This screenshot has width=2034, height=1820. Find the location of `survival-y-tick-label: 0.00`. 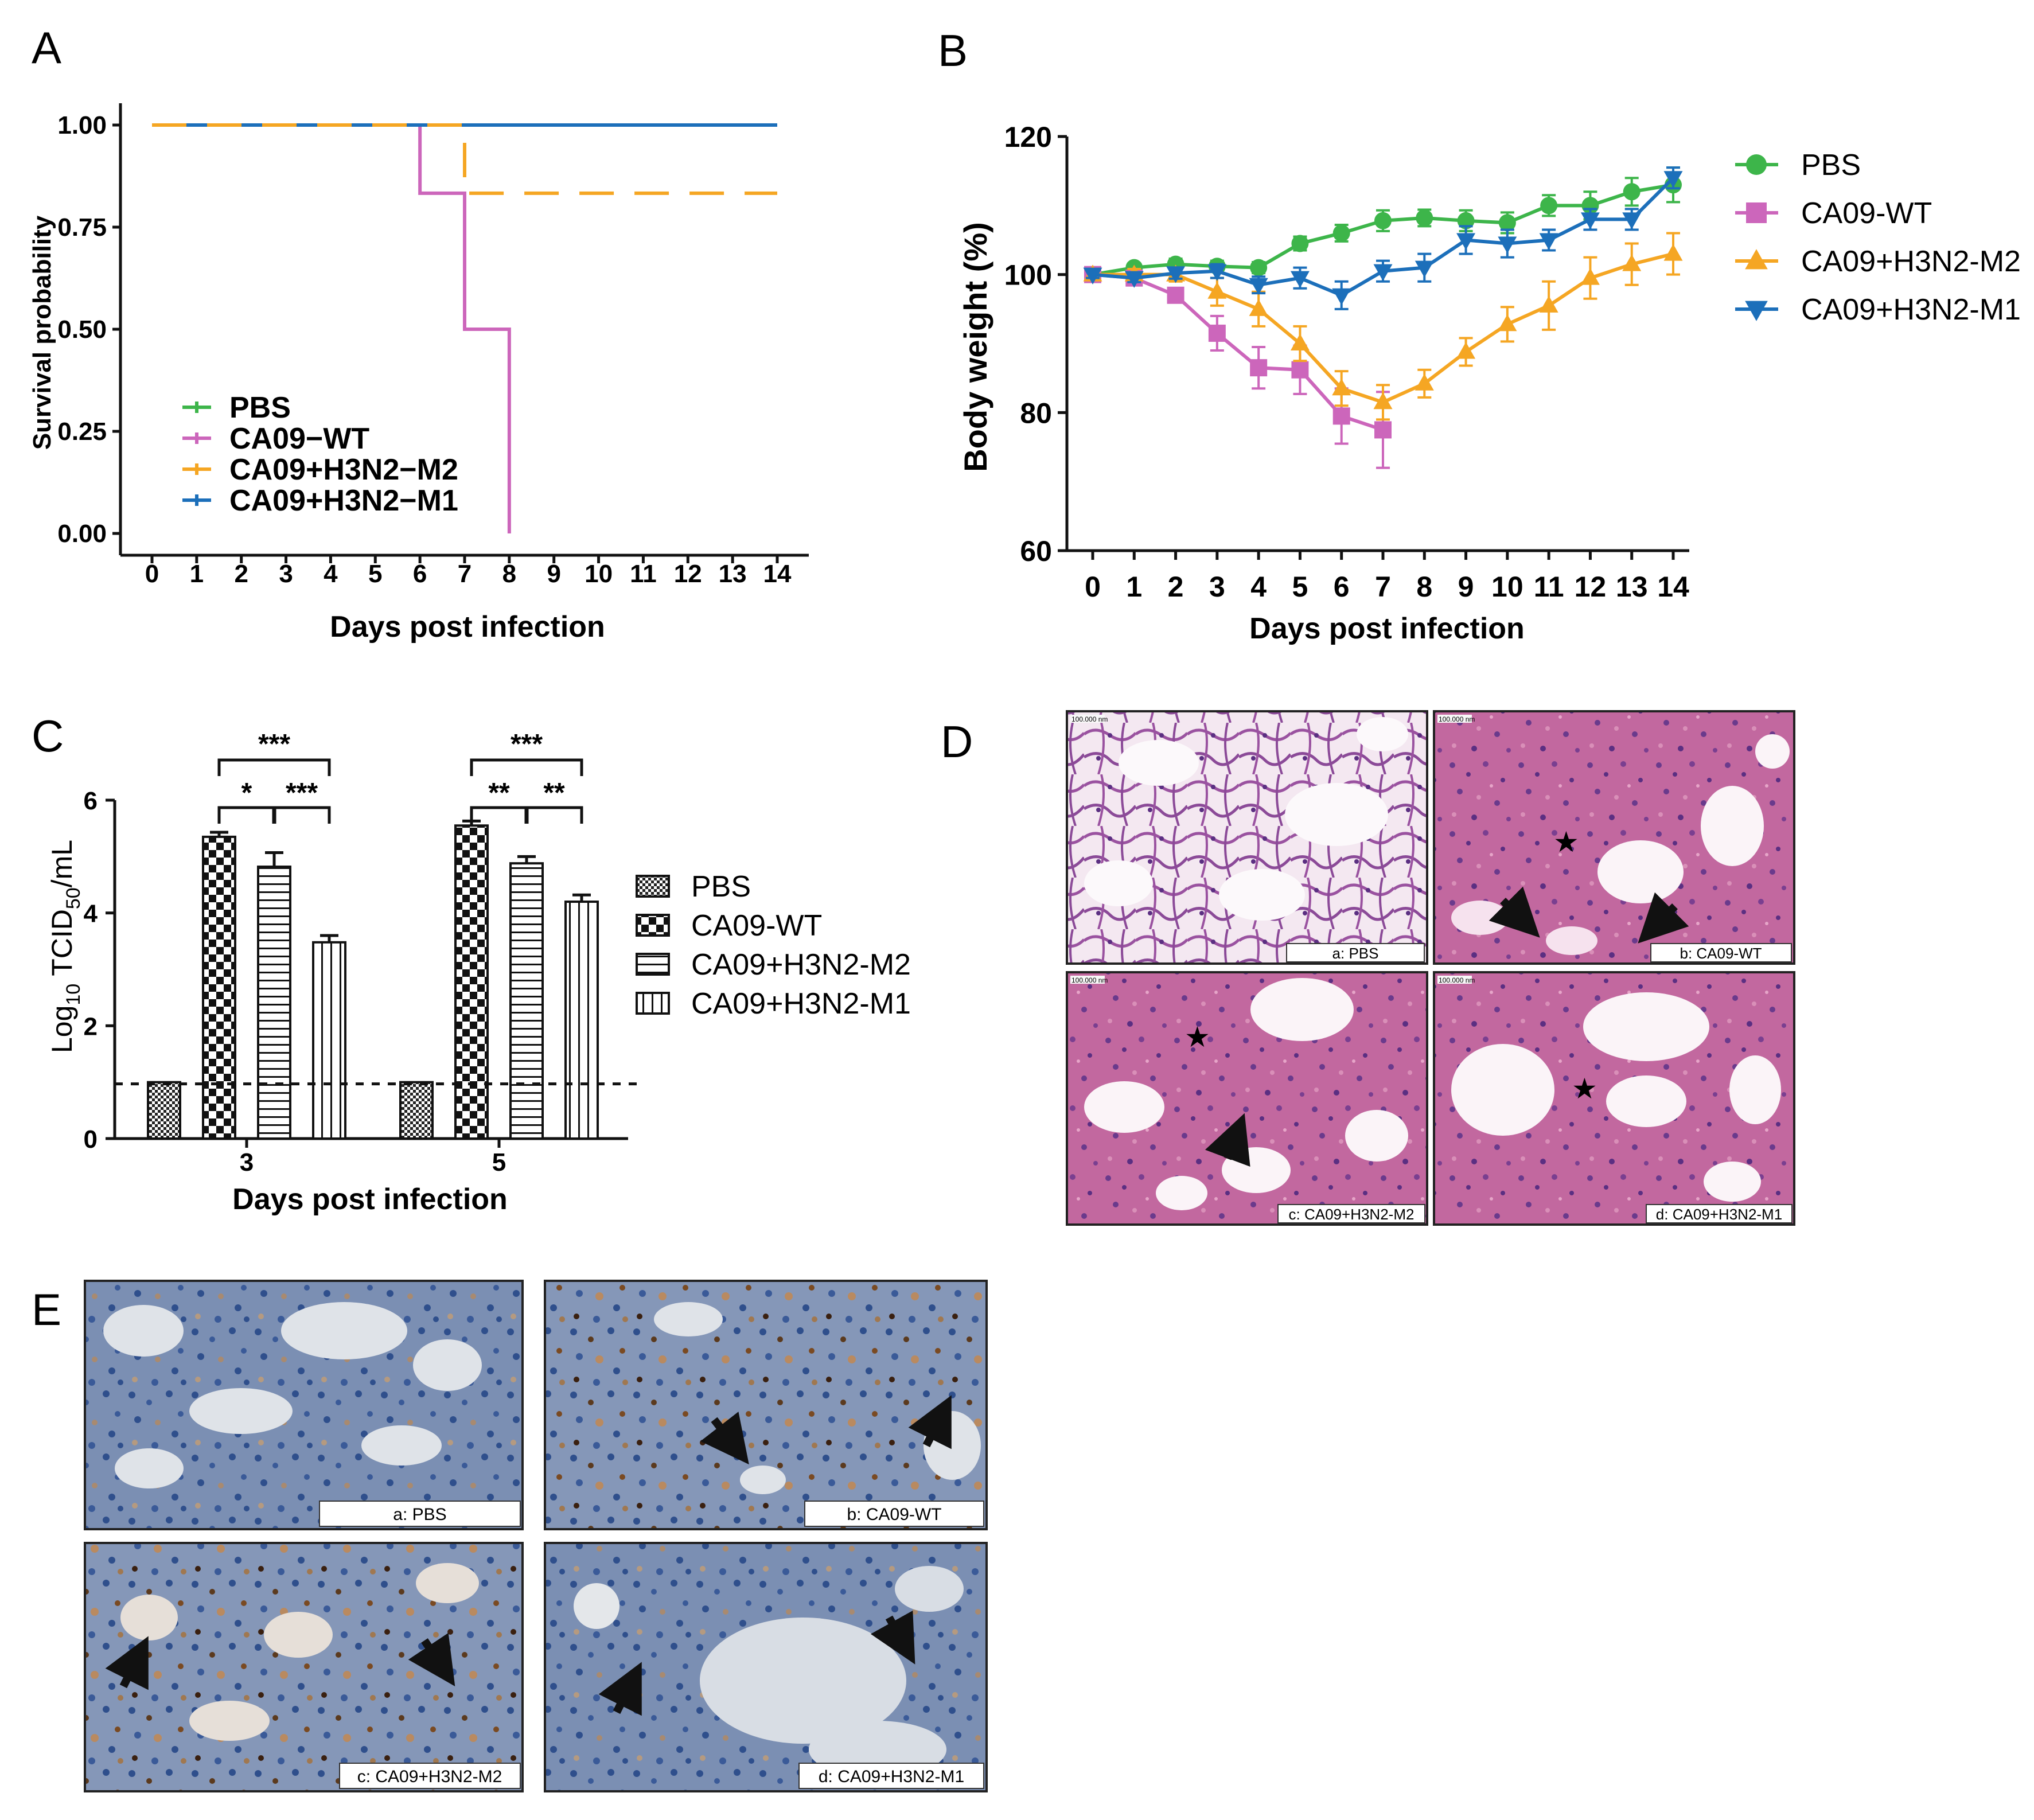

survival-y-tick-label: 0.00 is located at coordinates (82, 534).